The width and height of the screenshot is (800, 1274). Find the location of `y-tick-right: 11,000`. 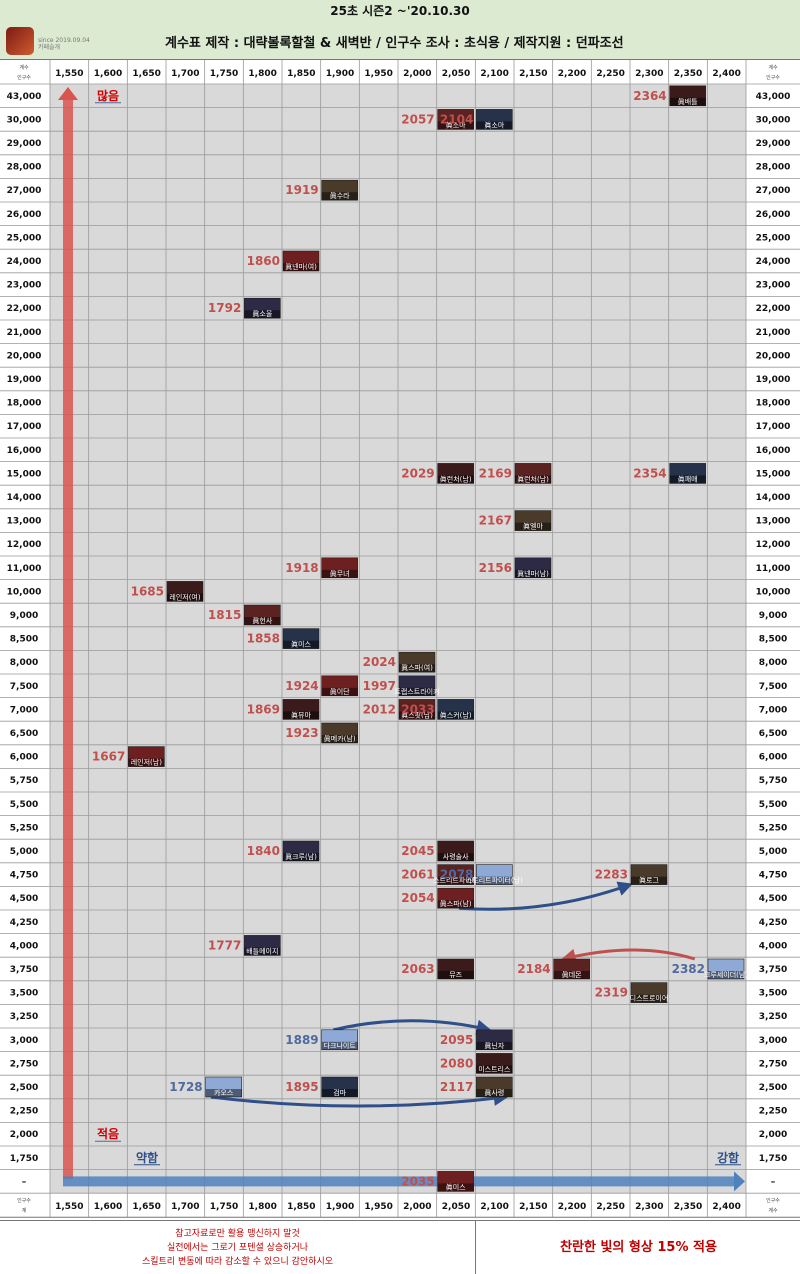

y-tick-right: 11,000 is located at coordinates (773, 569).